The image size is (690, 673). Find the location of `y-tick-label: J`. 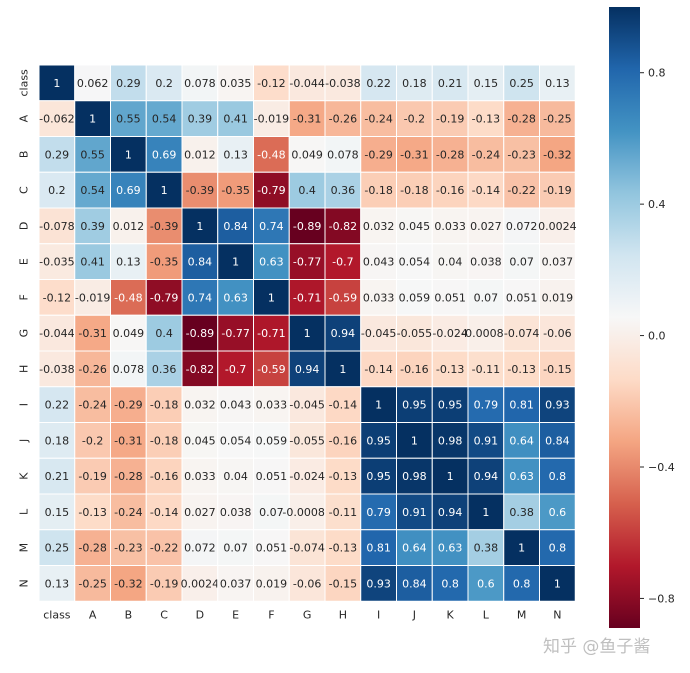

y-tick-label: J is located at coordinates (24, 441).